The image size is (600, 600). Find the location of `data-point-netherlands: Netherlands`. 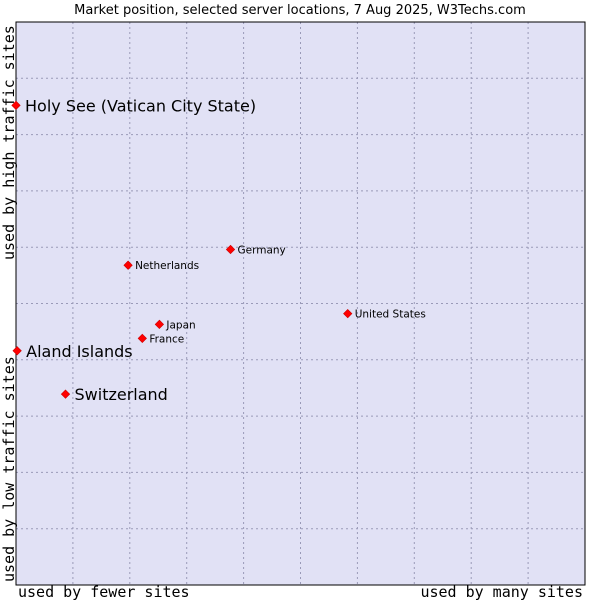

data-point-netherlands: Netherlands is located at coordinates (161, 266).